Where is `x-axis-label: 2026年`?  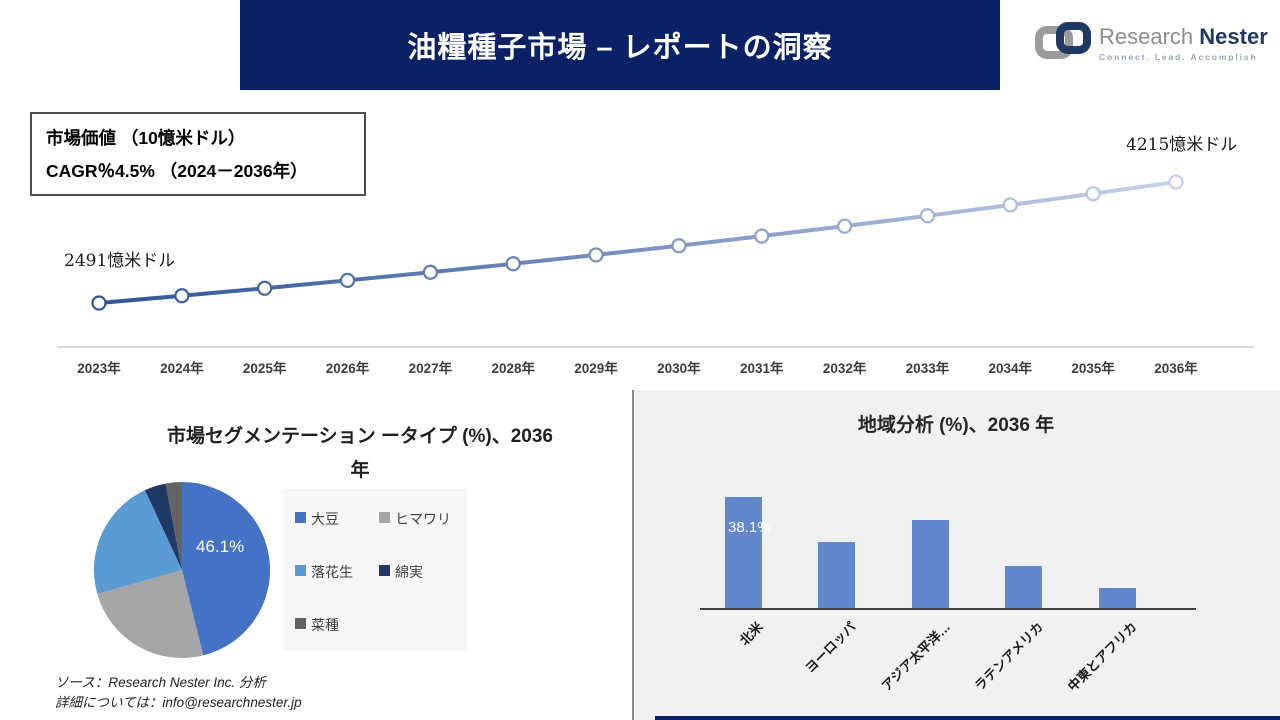
x-axis-label: 2026年 is located at coordinates (347, 368).